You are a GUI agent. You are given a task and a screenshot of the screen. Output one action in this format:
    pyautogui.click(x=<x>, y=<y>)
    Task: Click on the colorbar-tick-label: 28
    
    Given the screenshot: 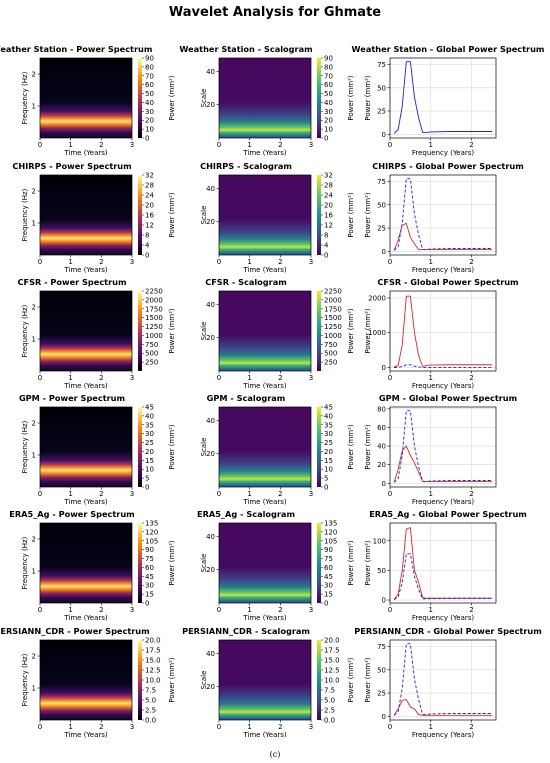 What is the action you would take?
    pyautogui.click(x=328, y=186)
    